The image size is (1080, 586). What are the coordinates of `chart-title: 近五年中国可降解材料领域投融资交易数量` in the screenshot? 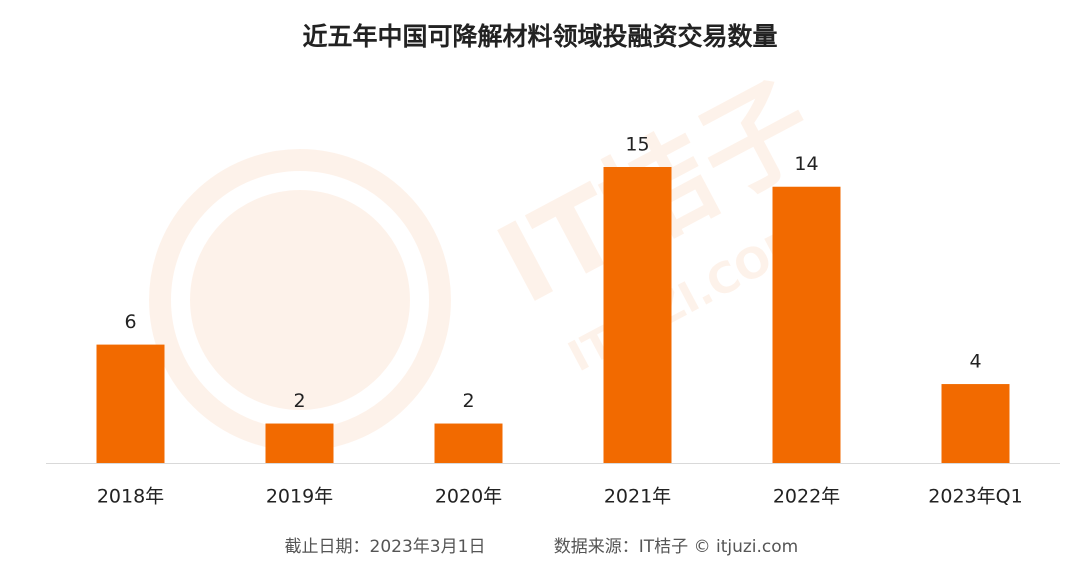 It's located at (539, 36).